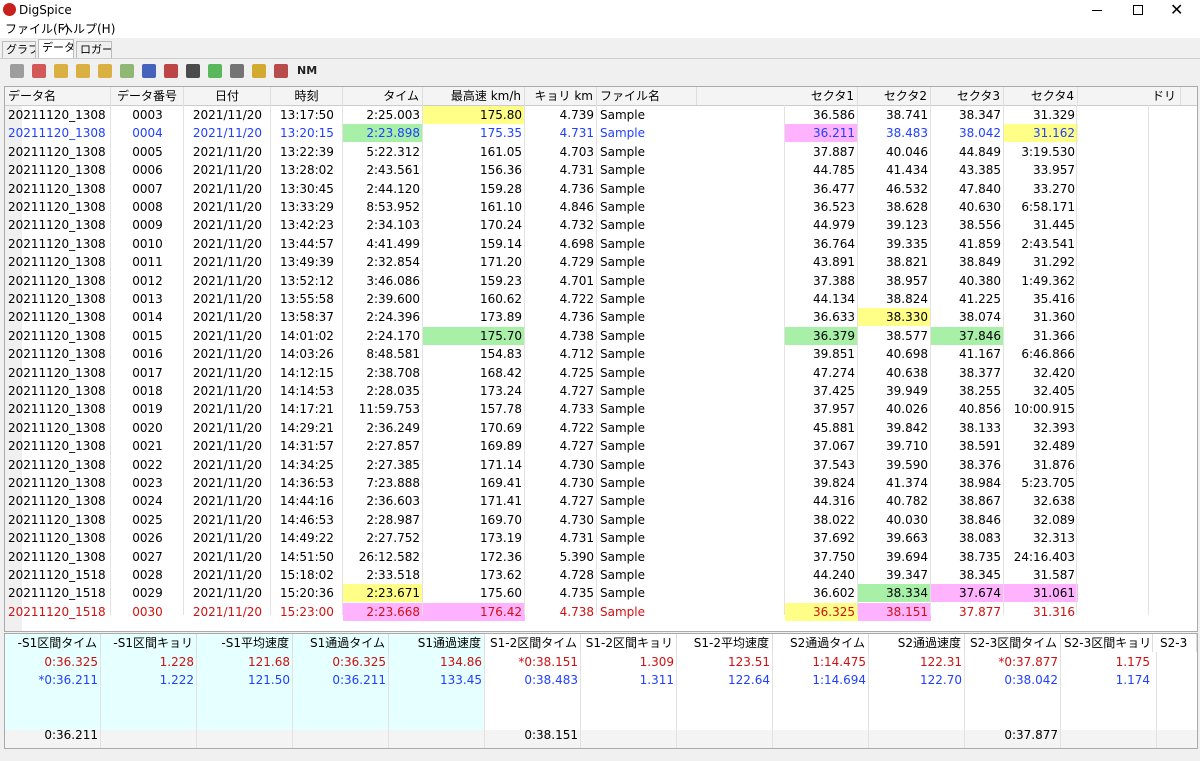 The height and width of the screenshot is (761, 1200). Describe the element at coordinates (576, 207) in the screenshot. I see `cell: 4.846` at that location.